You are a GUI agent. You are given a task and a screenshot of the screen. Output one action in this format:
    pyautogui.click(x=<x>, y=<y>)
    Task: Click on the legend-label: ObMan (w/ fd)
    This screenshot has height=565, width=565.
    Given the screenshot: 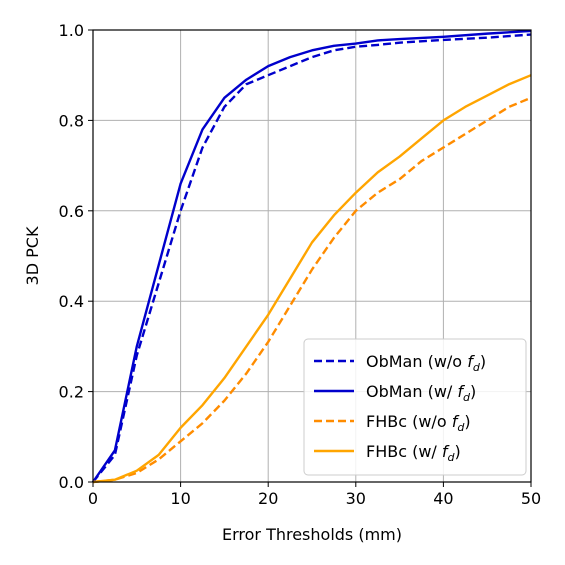 What is the action you would take?
    pyautogui.click(x=421, y=393)
    